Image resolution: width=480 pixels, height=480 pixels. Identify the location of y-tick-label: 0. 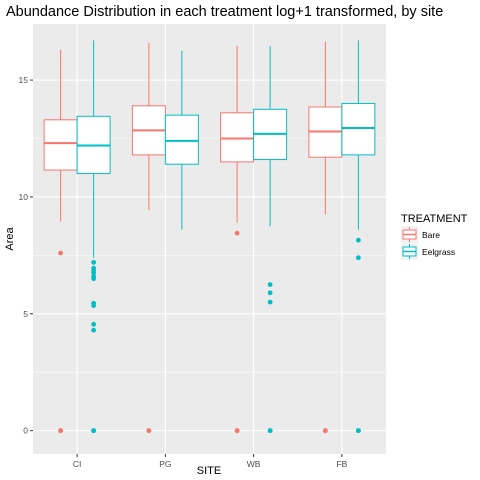
(25, 431).